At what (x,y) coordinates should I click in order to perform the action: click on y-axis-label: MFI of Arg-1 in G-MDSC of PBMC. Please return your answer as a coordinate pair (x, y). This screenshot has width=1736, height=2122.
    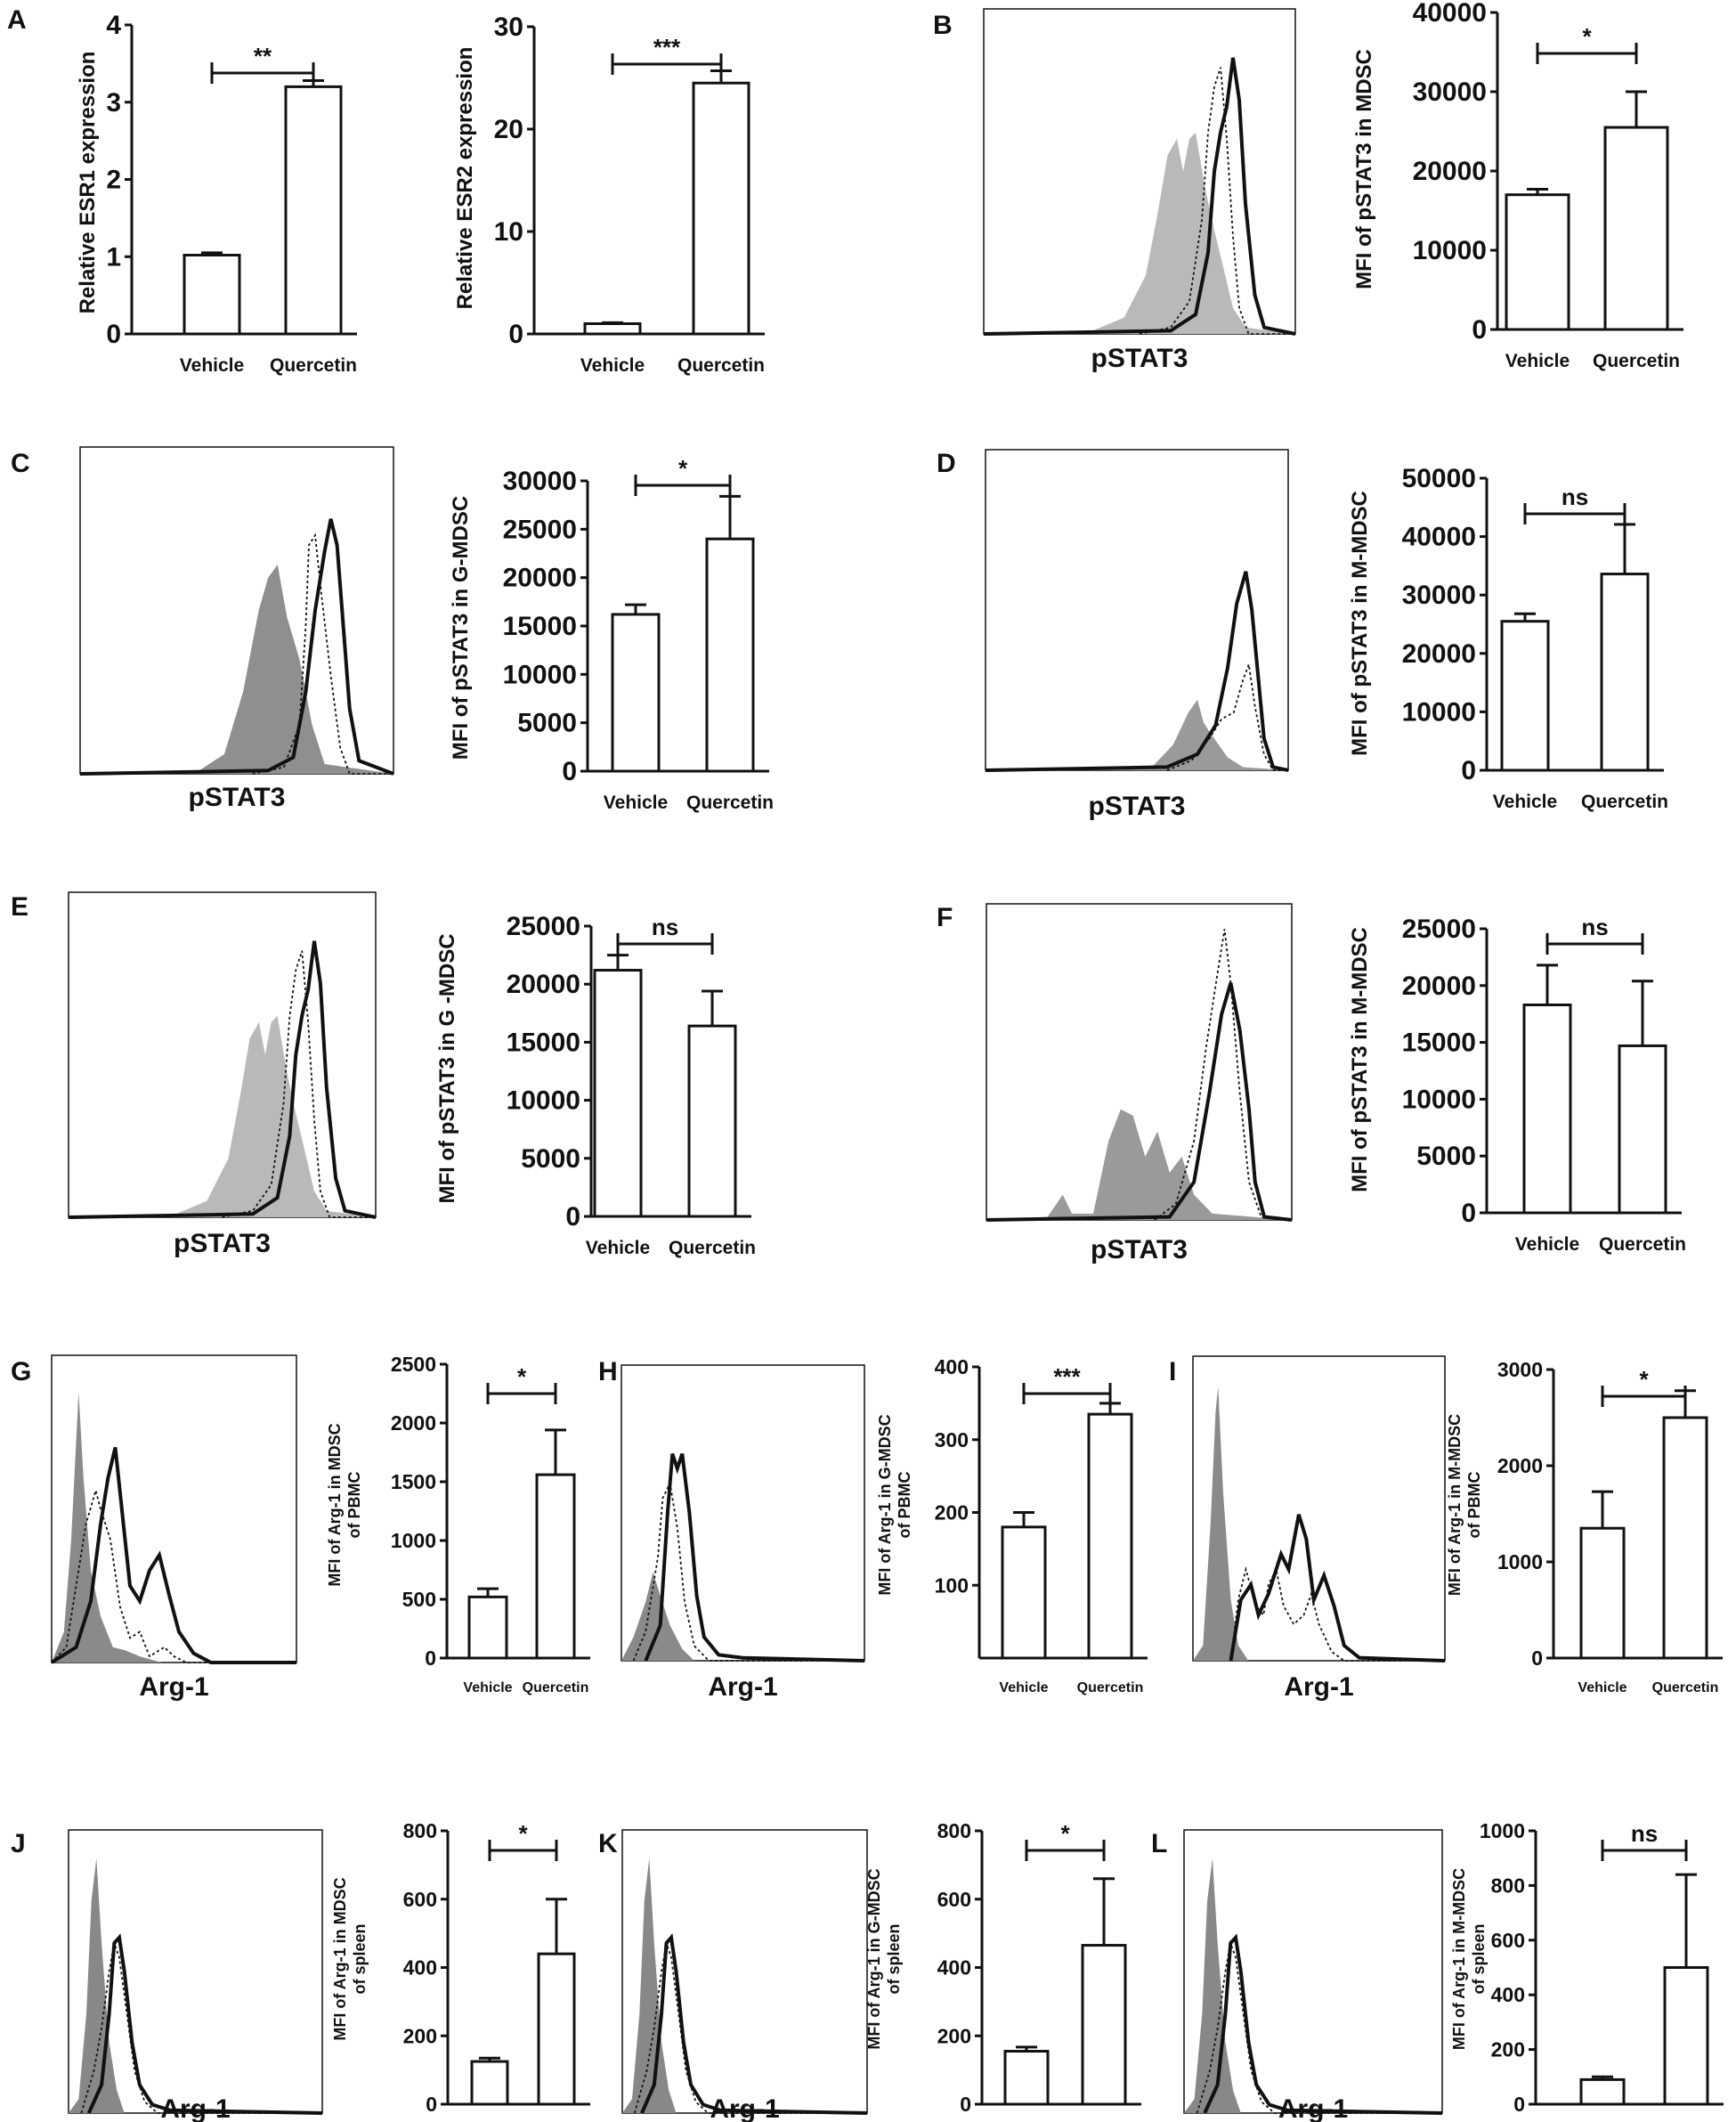
    Looking at the image, I should click on (894, 1504).